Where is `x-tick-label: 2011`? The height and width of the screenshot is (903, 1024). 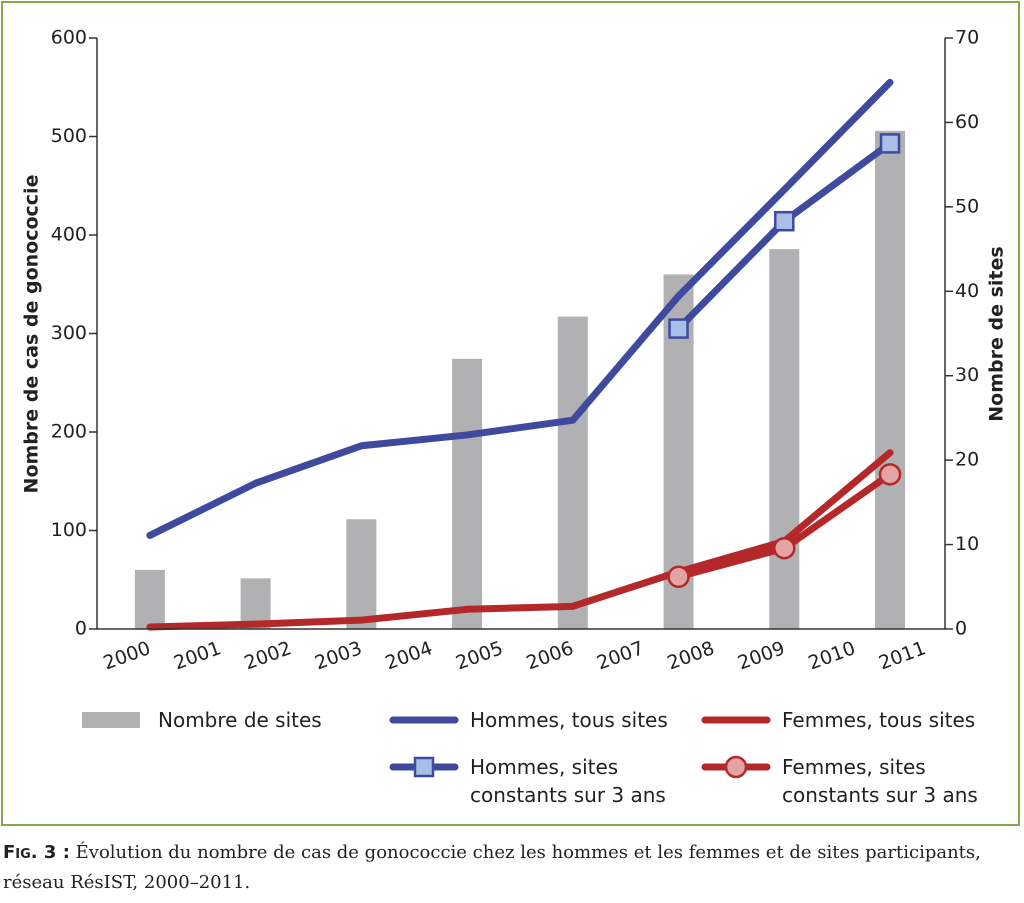 x-tick-label: 2011 is located at coordinates (902, 655).